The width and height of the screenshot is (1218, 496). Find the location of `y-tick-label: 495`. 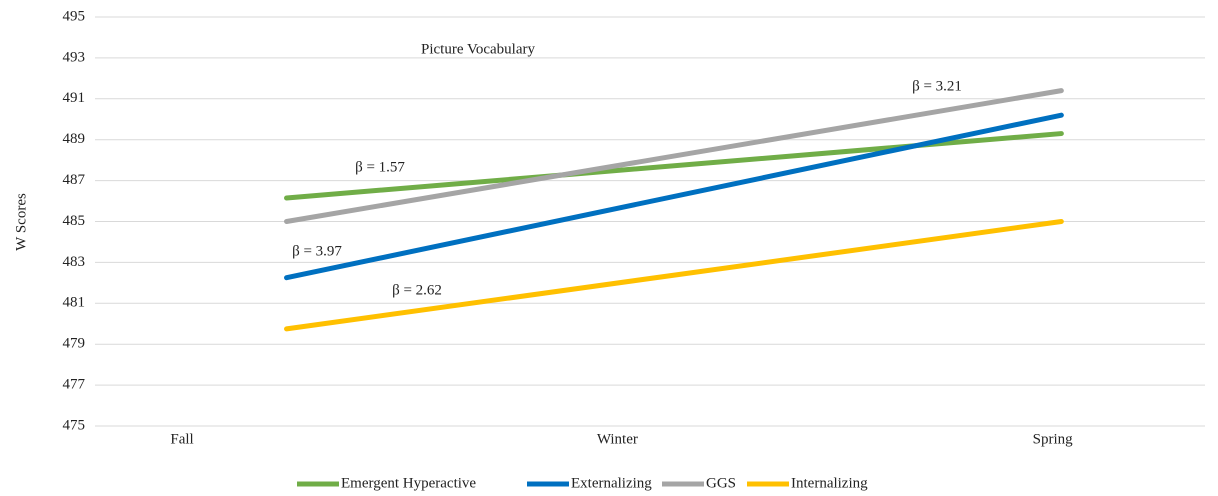

y-tick-label: 495 is located at coordinates (74, 16).